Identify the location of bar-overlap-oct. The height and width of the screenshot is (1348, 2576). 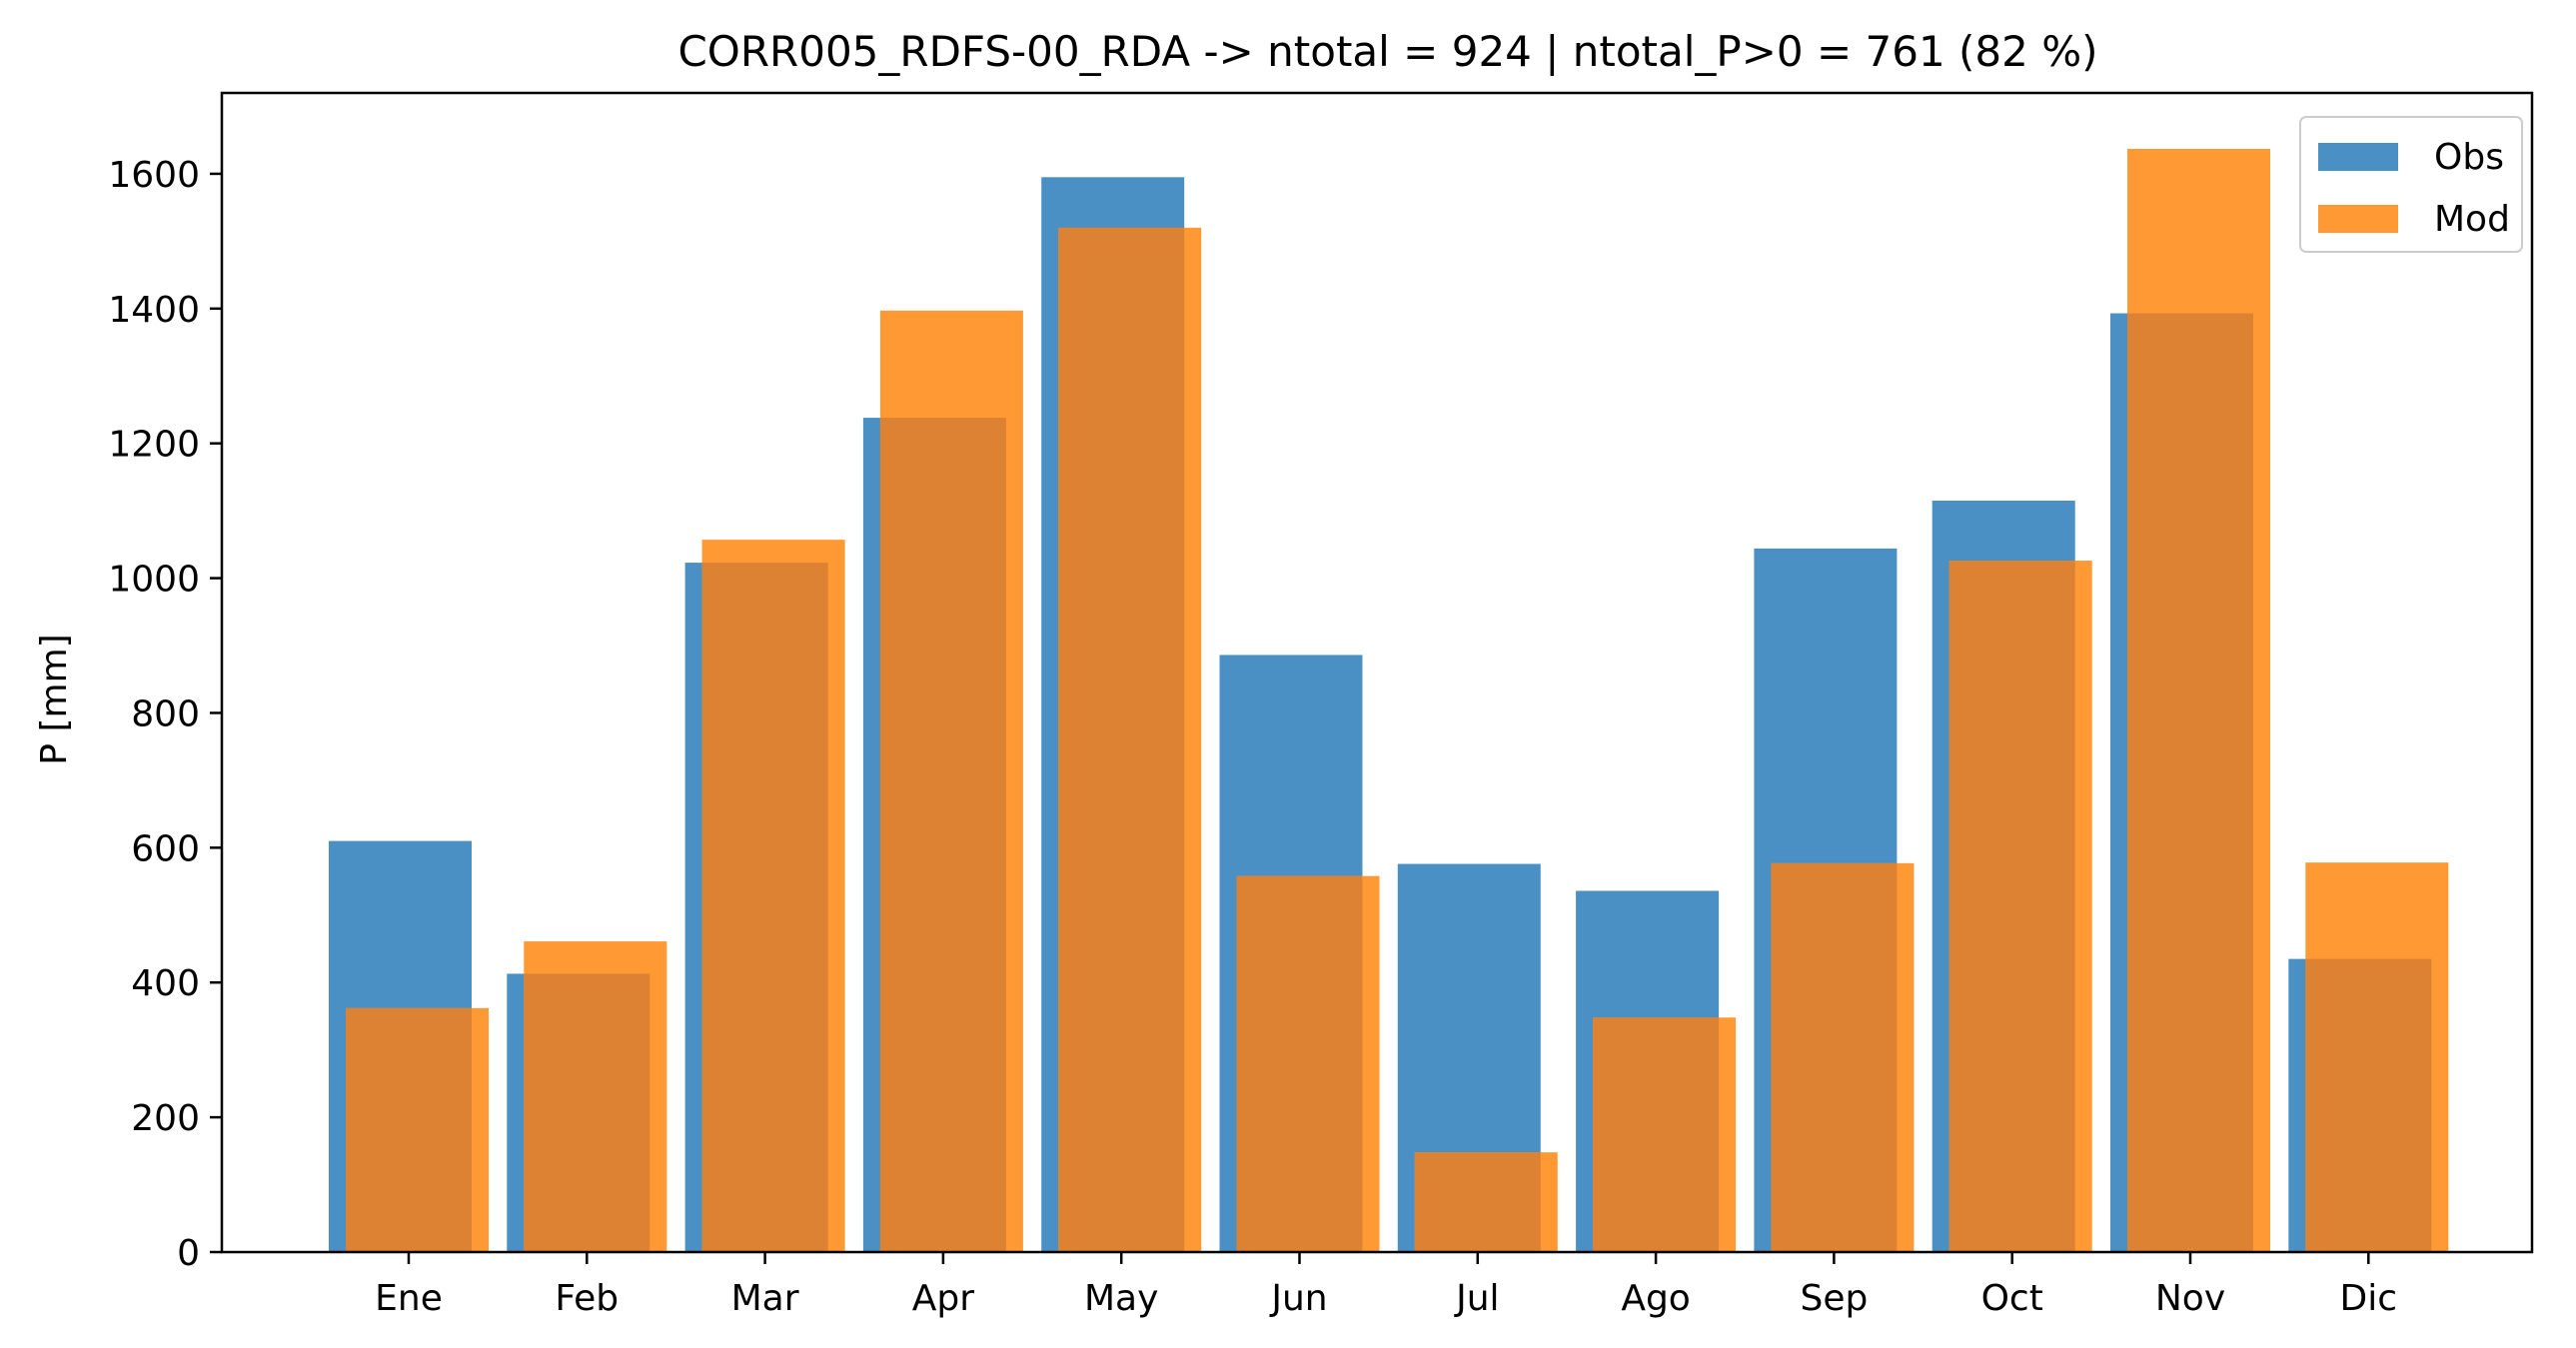
(2011, 907).